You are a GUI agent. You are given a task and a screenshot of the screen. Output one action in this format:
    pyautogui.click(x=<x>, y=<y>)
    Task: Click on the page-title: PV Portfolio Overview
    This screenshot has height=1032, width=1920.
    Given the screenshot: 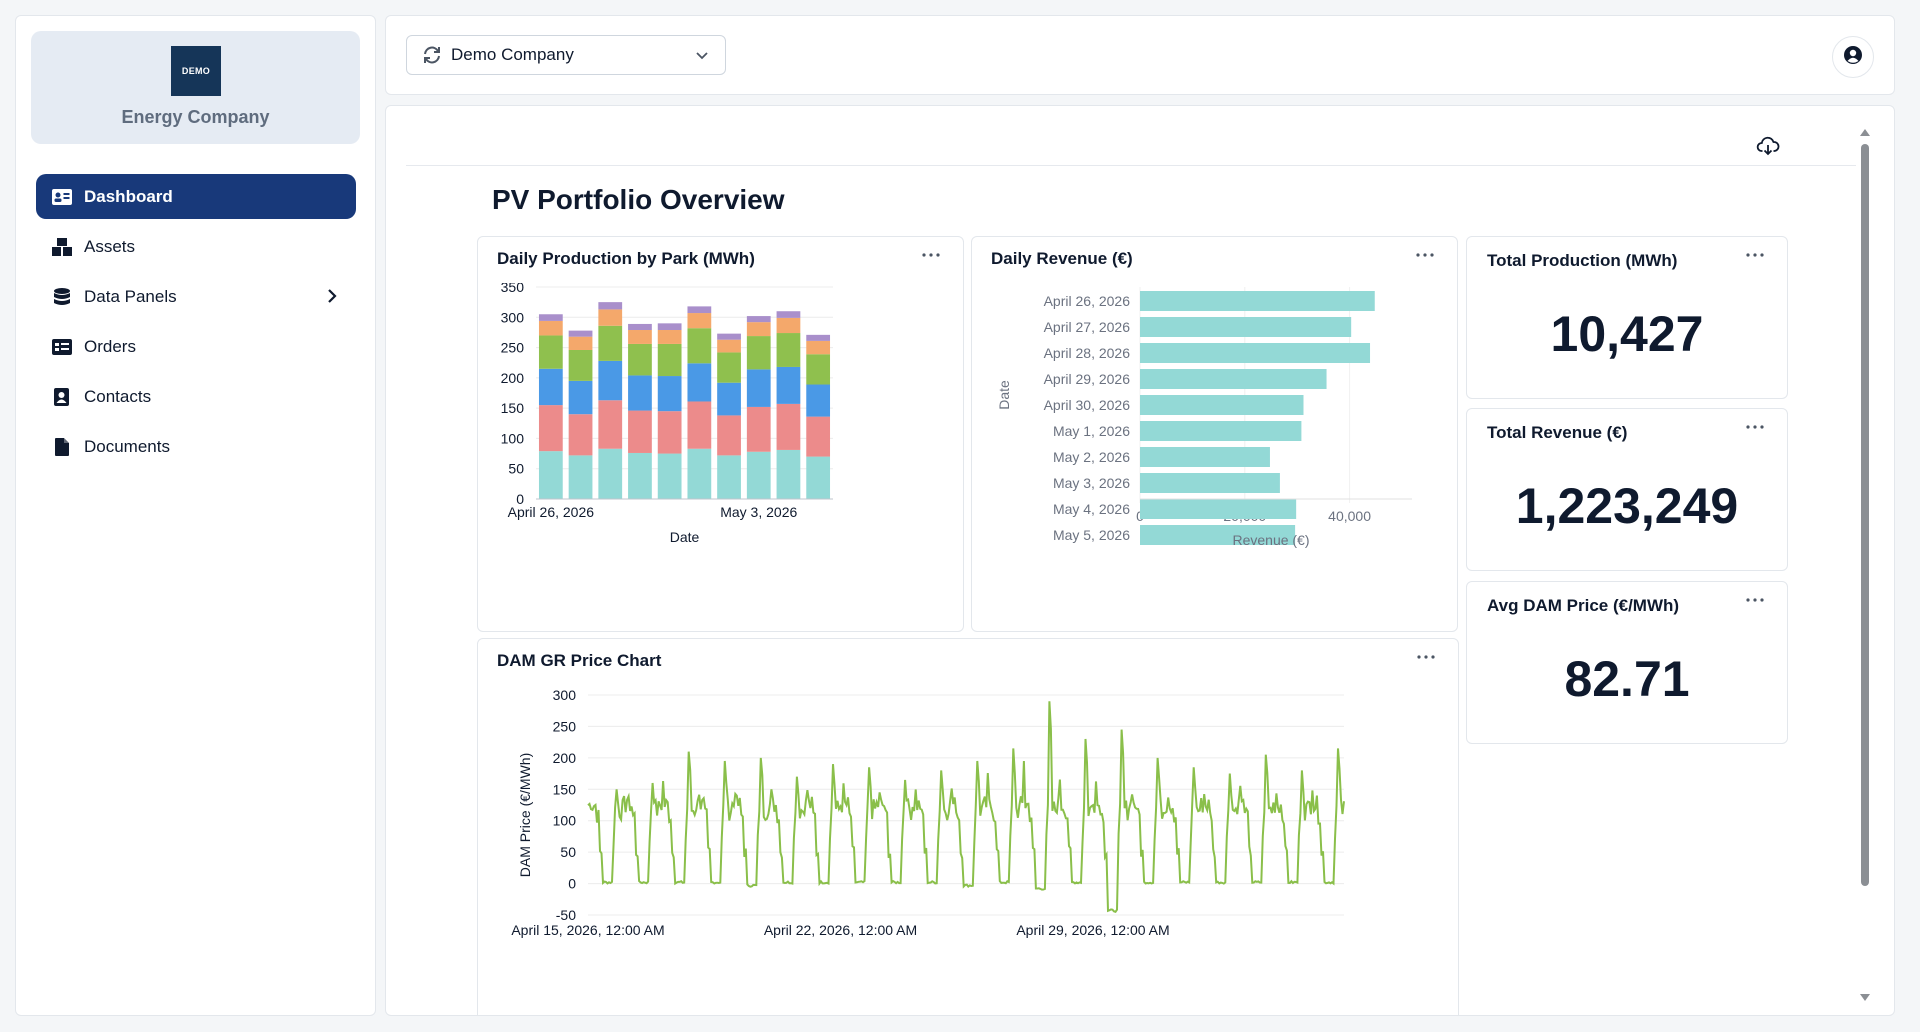 What is the action you would take?
    pyautogui.click(x=638, y=199)
    